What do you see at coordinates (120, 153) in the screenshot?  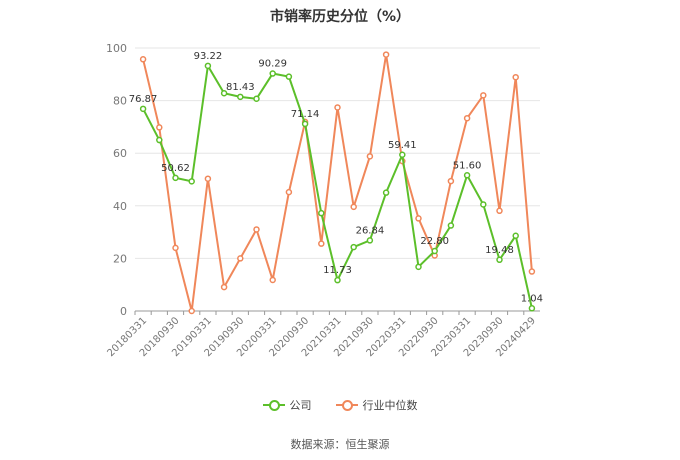 I see `y-tick-label-60: 60` at bounding box center [120, 153].